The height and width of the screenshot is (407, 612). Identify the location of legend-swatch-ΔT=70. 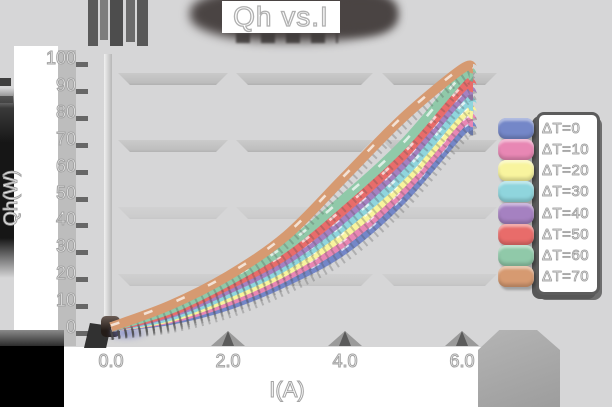
(516, 276).